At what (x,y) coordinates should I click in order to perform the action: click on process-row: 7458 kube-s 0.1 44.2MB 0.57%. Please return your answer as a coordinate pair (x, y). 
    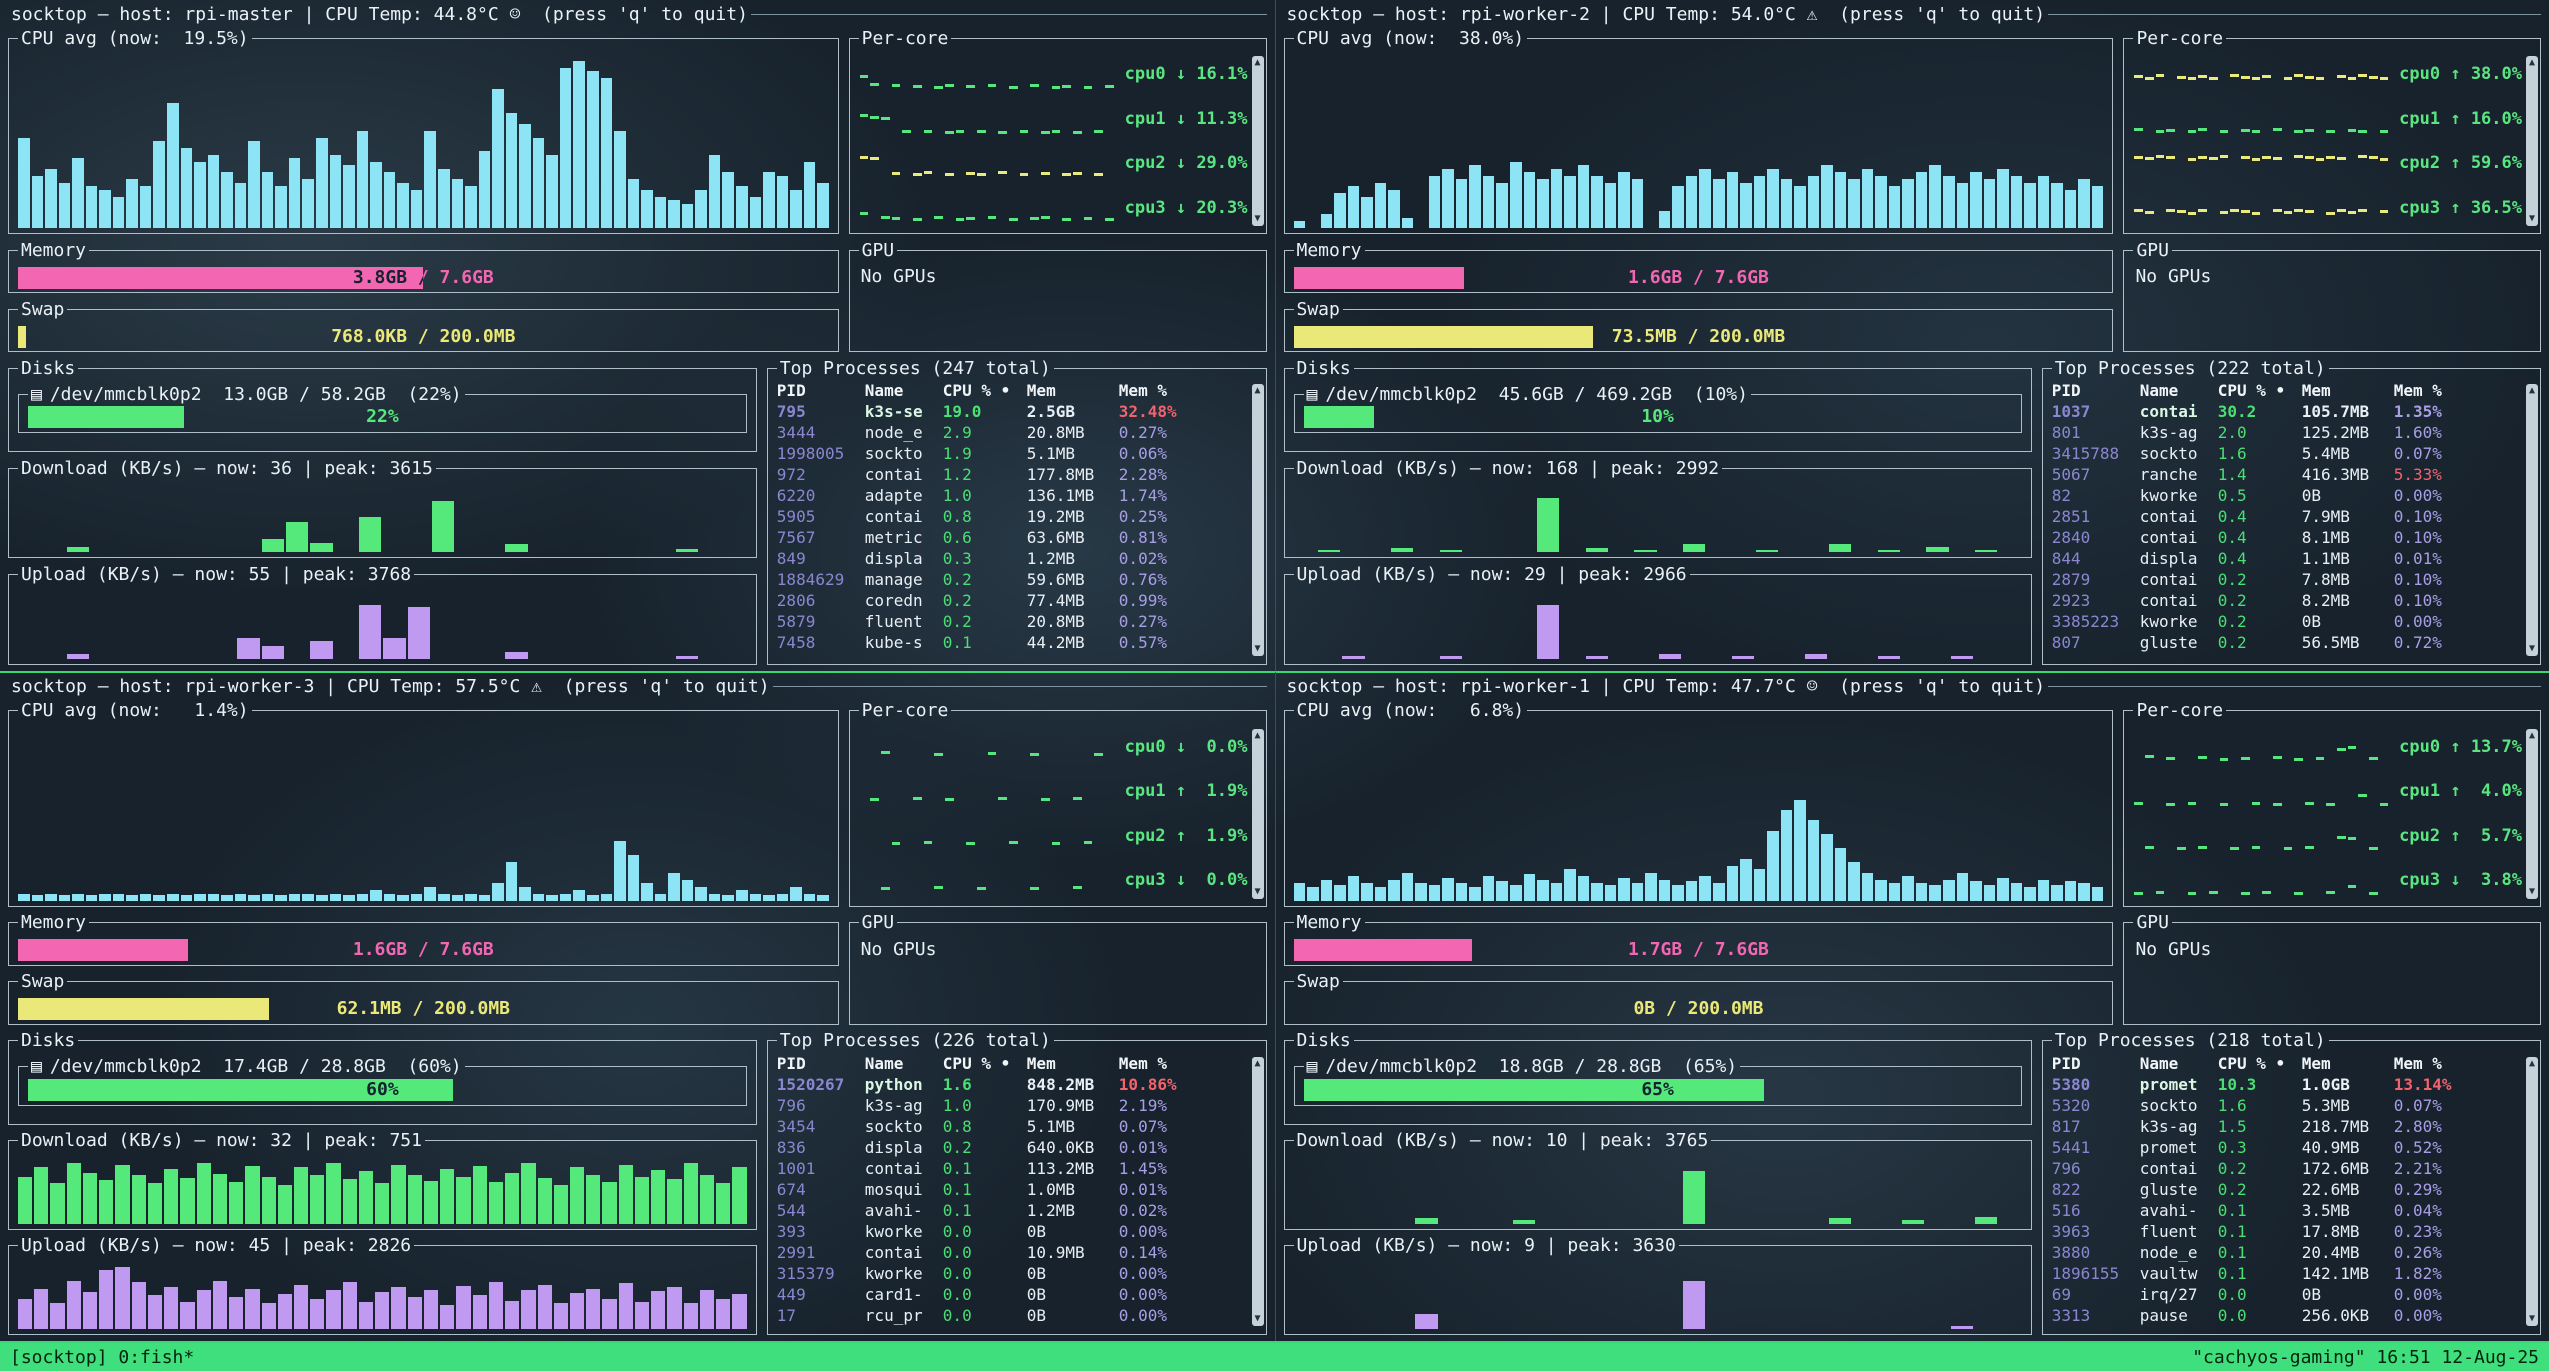
    Looking at the image, I should click on (1012, 642).